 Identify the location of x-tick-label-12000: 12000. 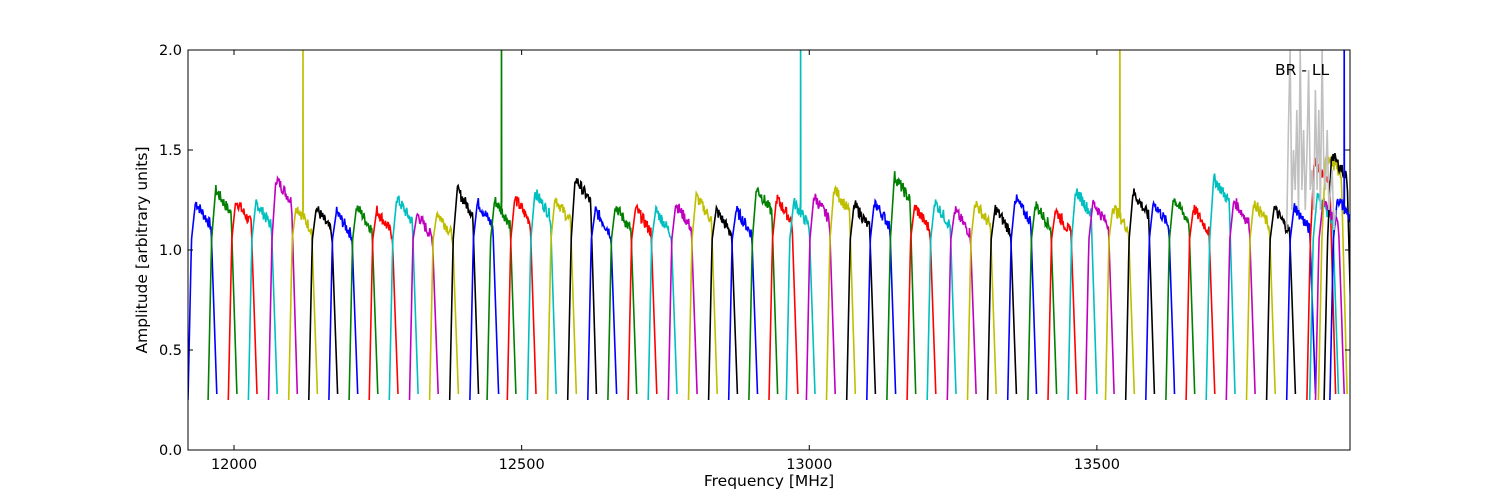
(234, 465).